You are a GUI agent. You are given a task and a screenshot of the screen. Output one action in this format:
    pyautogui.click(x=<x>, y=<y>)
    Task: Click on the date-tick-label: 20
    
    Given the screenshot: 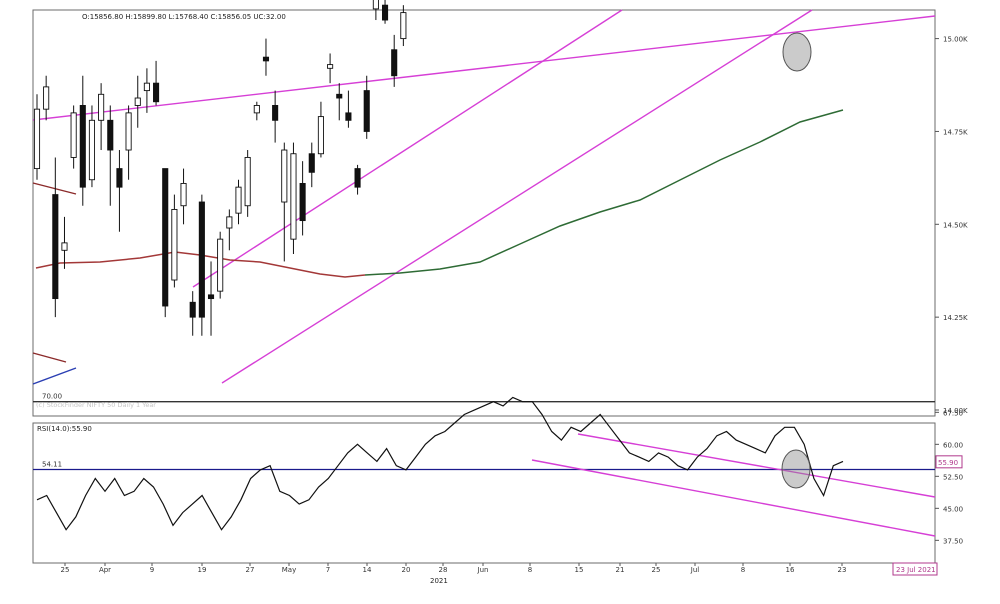 What is the action you would take?
    pyautogui.click(x=406, y=570)
    